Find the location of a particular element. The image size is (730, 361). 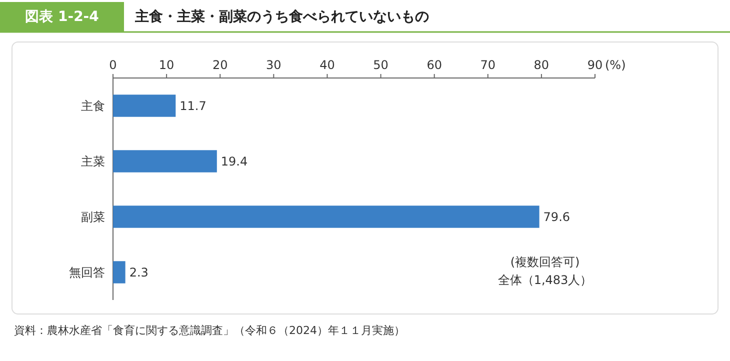

x-tick-label: 80 is located at coordinates (542, 65).